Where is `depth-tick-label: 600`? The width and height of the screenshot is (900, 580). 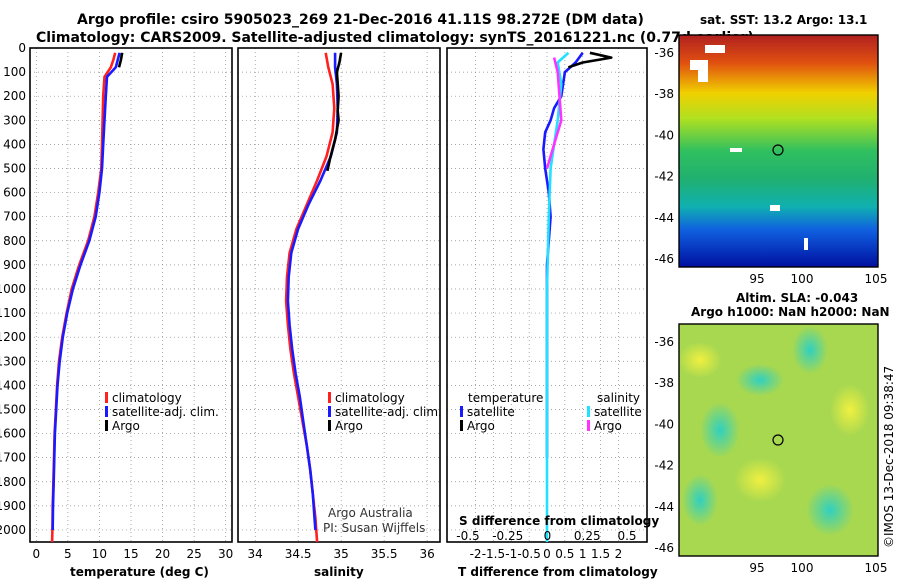 depth-tick-label: 600 is located at coordinates (14, 193).